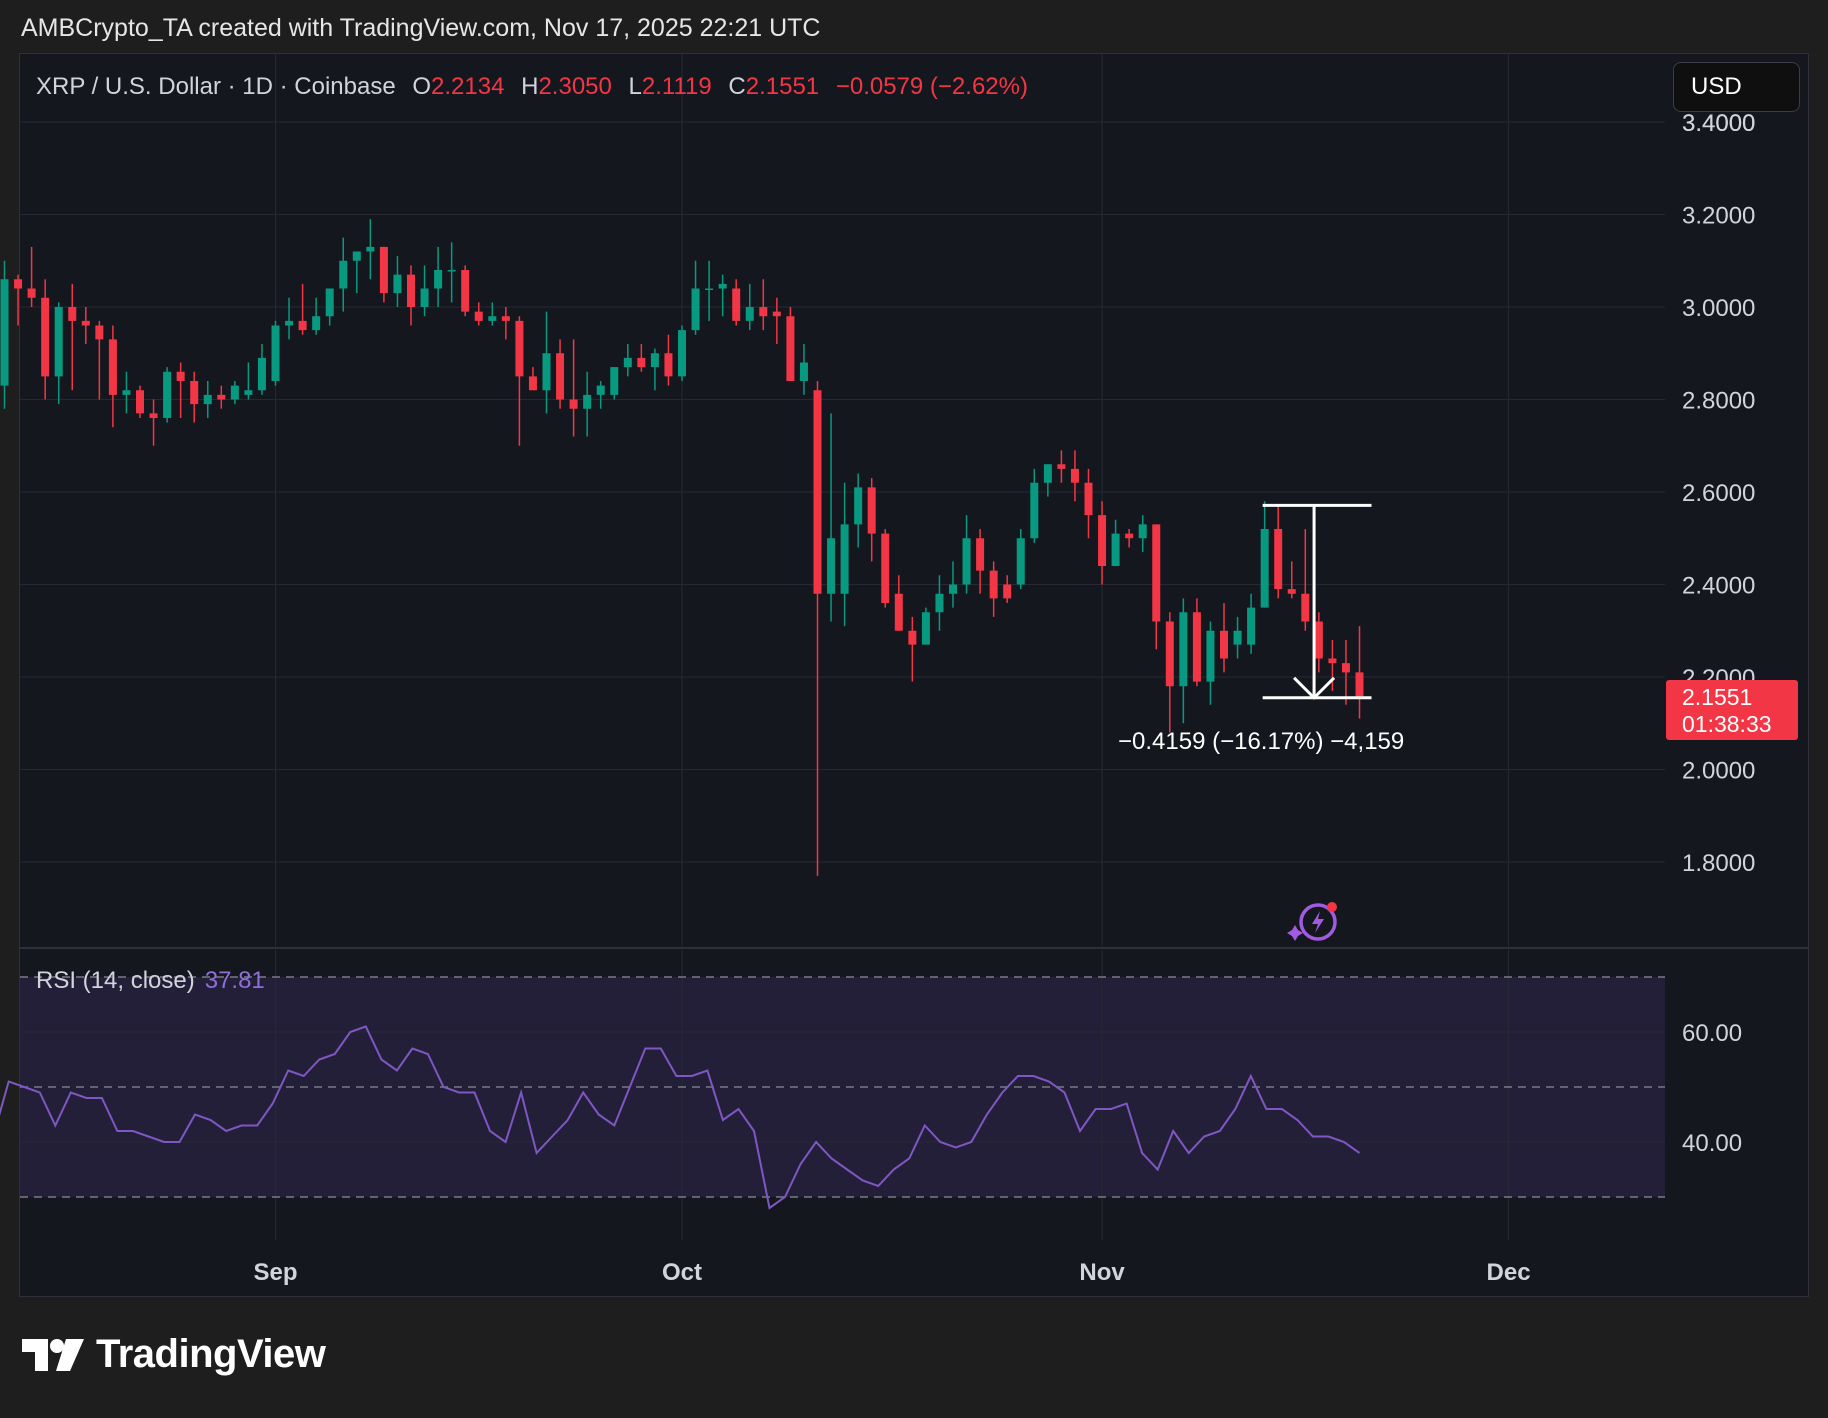 This screenshot has height=1418, width=1828. I want to click on last-price-tag: 2.1551 01:38:33, so click(1732, 710).